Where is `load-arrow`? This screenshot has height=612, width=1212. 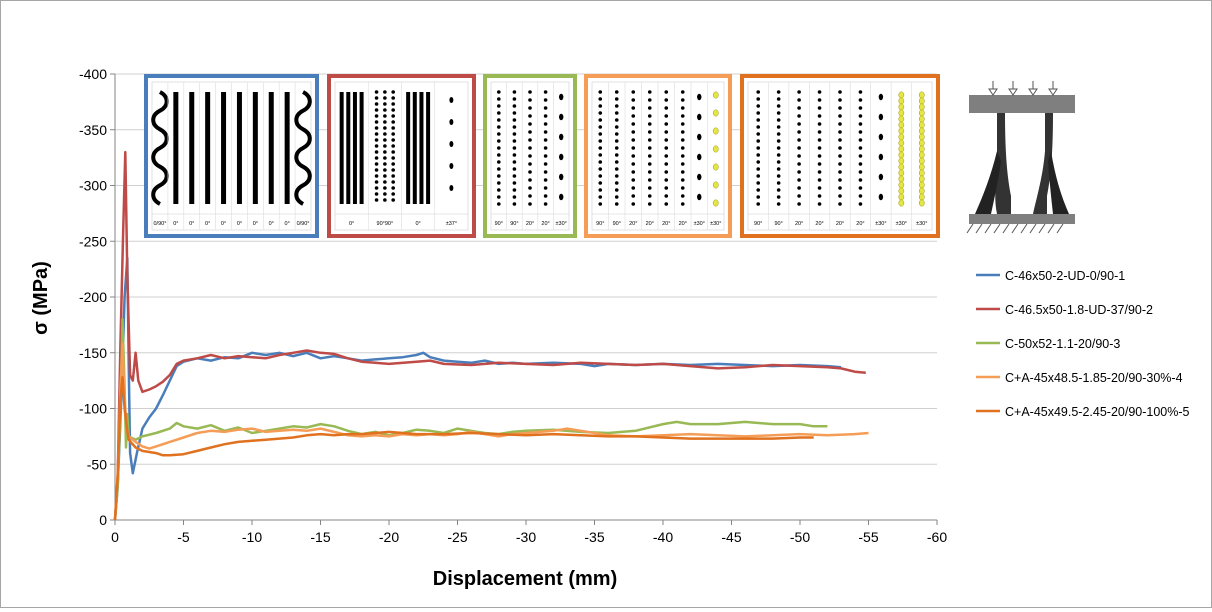 load-arrow is located at coordinates (993, 88).